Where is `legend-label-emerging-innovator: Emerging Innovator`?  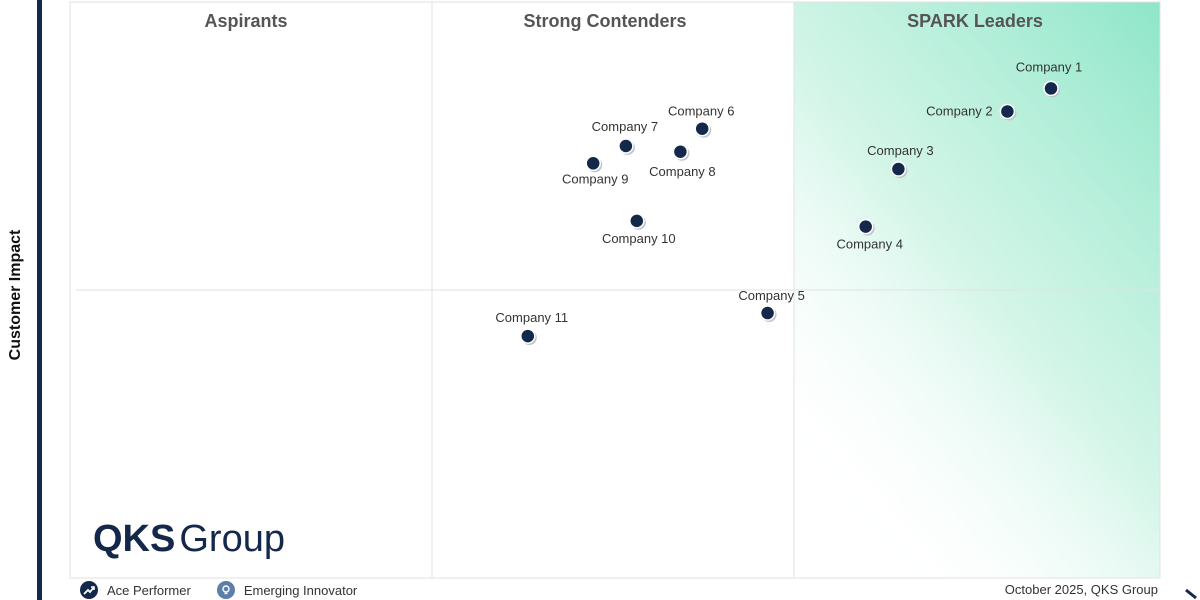 legend-label-emerging-innovator: Emerging Innovator is located at coordinates (300, 590).